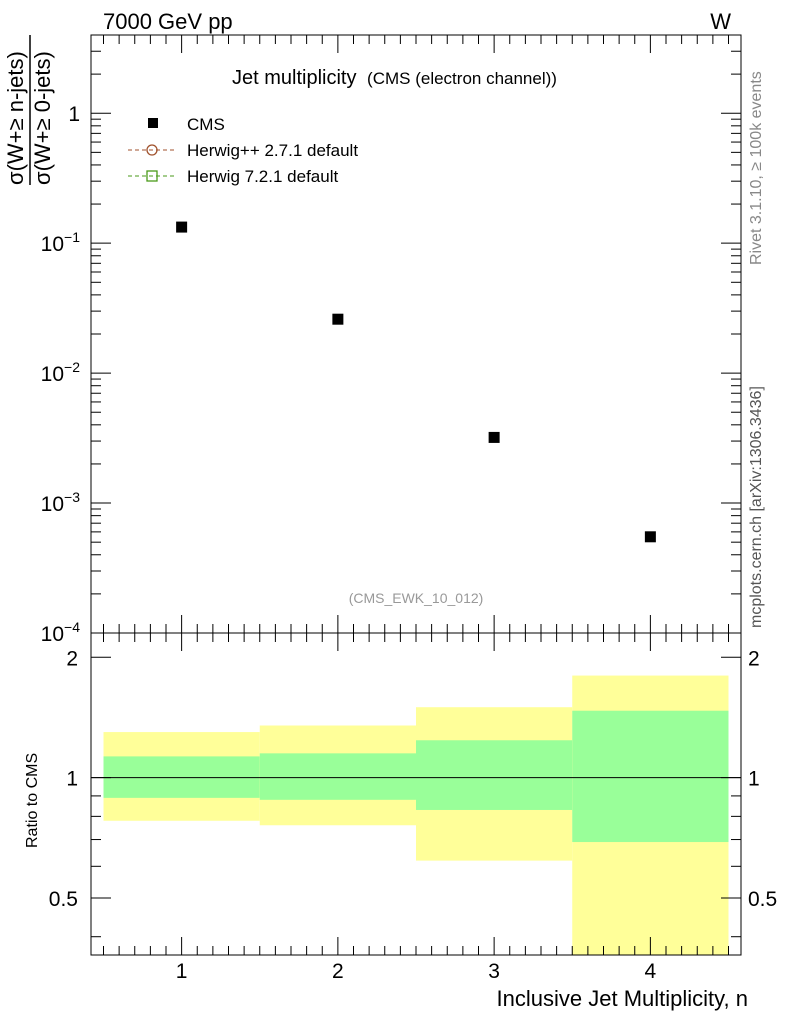 Image resolution: width=786 pixels, height=1024 pixels. What do you see at coordinates (63, 899) in the screenshot?
I see `ratio-y-tick-label-left: 0.5` at bounding box center [63, 899].